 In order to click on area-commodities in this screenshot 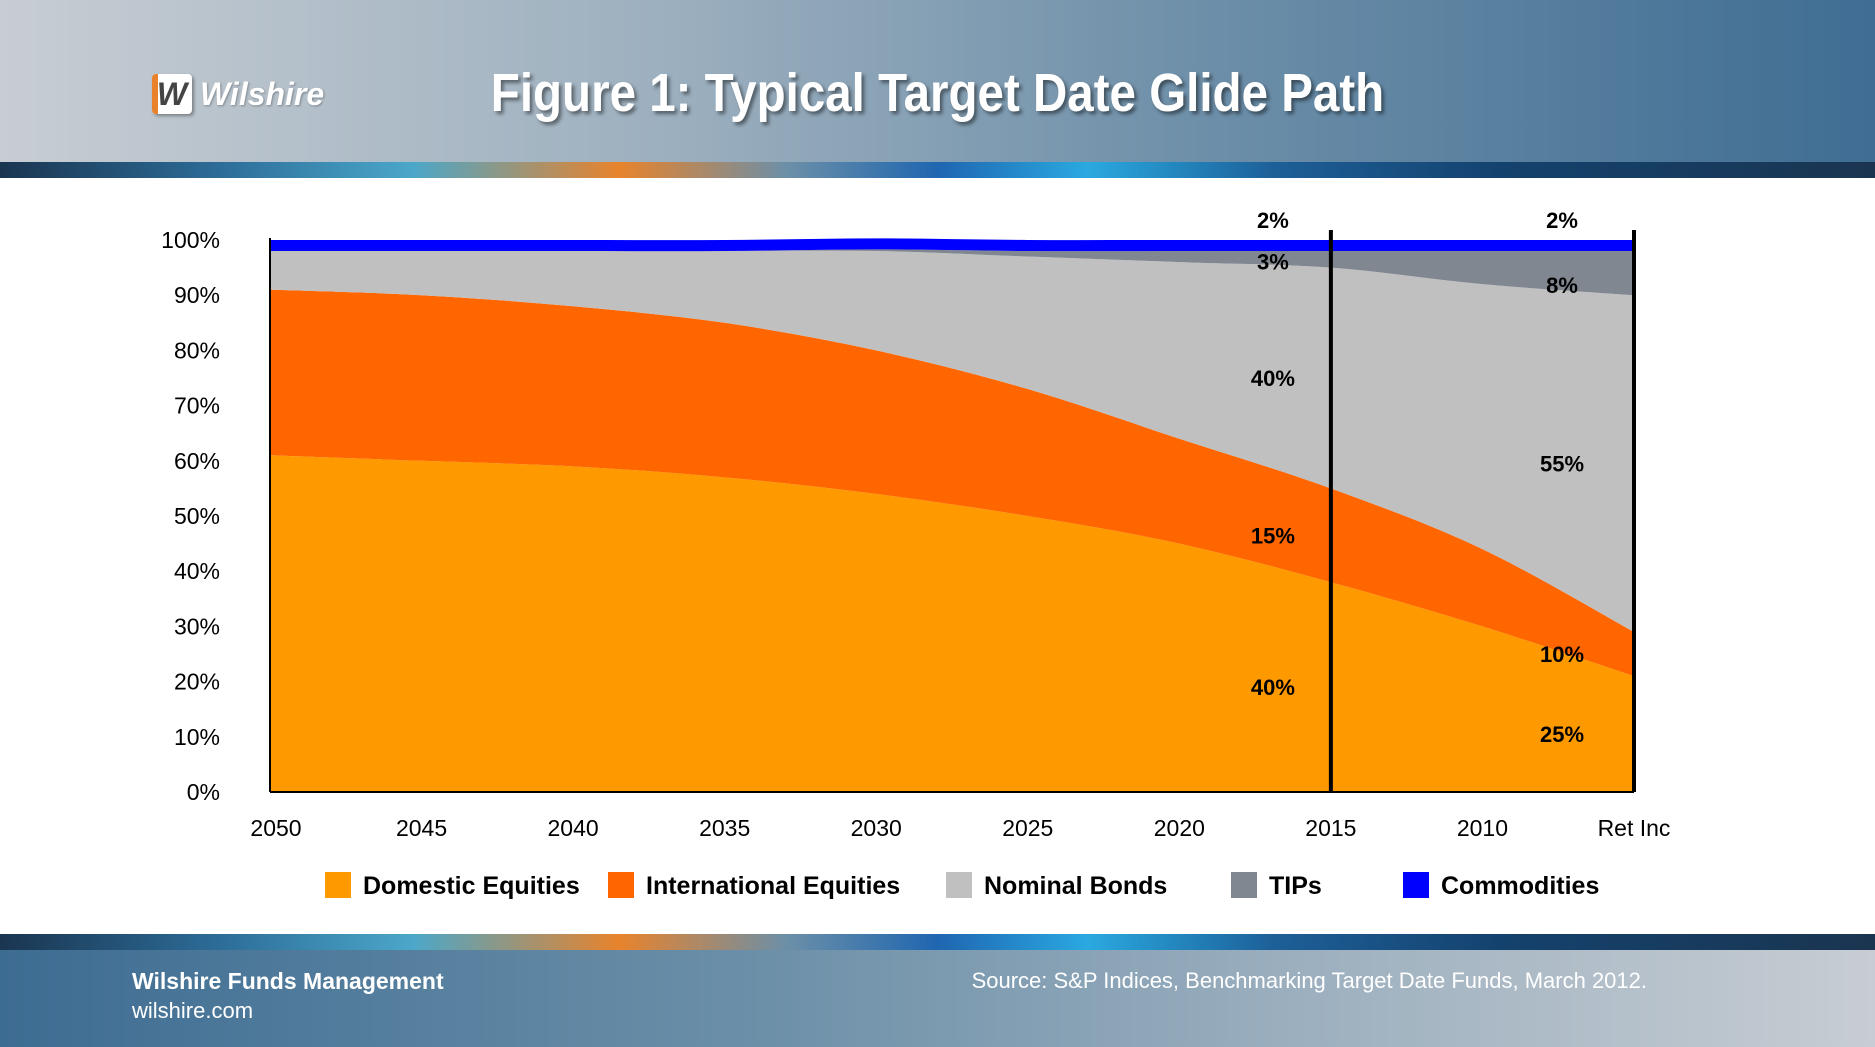, I will do `click(952, 245)`.